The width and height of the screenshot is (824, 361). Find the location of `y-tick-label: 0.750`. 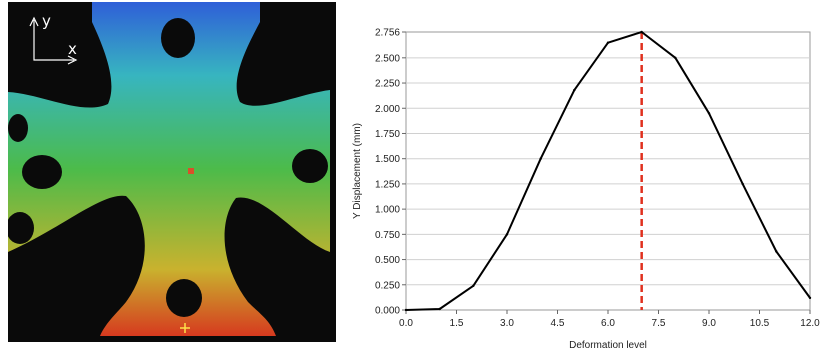

y-tick-label: 0.750 is located at coordinates (387, 235).